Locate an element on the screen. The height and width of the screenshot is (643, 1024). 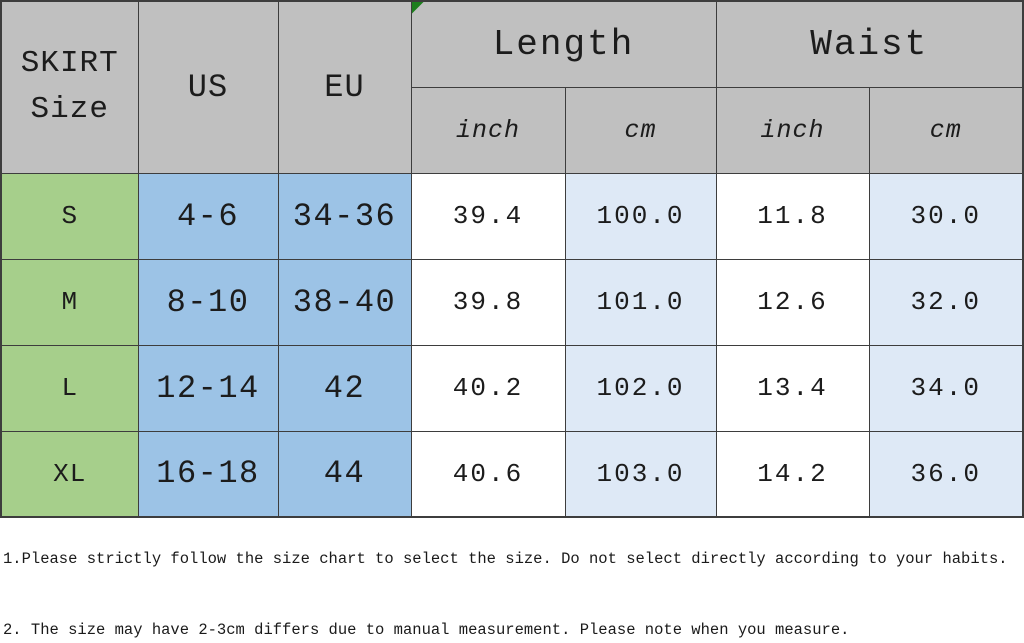
length-inch-value: 40.6 is located at coordinates (488, 474).